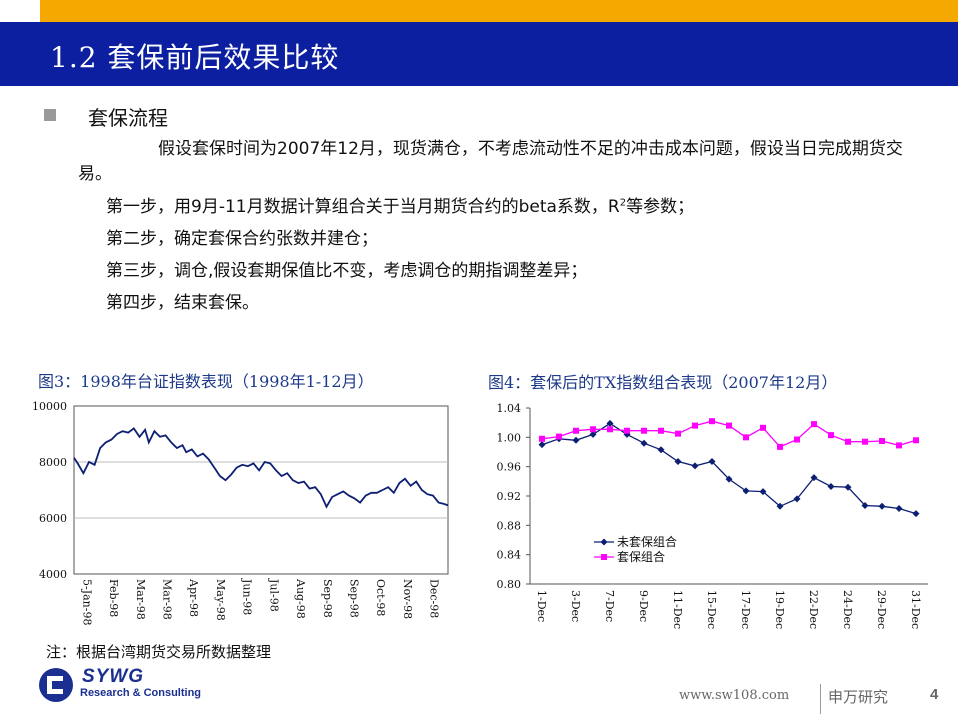  What do you see at coordinates (647, 541) in the screenshot?
I see `chart2-legend-label-1: 未套保组合` at bounding box center [647, 541].